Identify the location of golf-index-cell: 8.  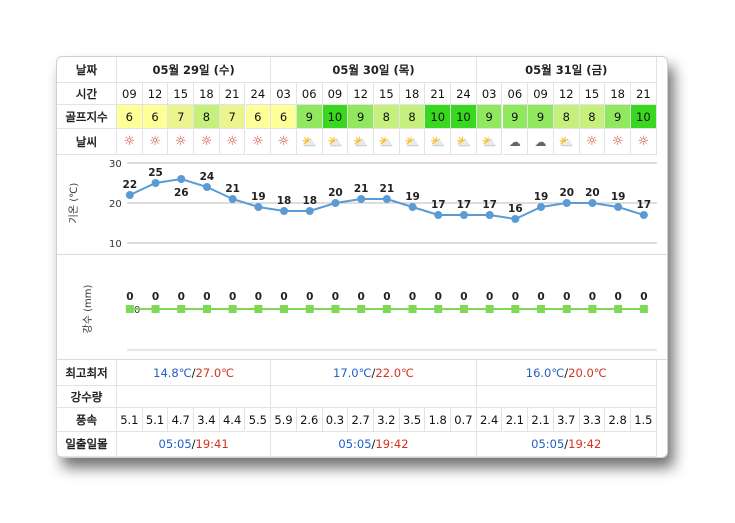
(566, 117).